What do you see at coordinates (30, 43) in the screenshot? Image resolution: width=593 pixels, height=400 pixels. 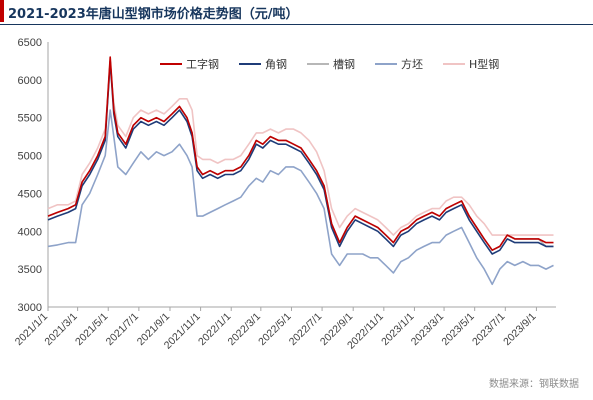 I see `y-tick-label: 6500` at bounding box center [30, 43].